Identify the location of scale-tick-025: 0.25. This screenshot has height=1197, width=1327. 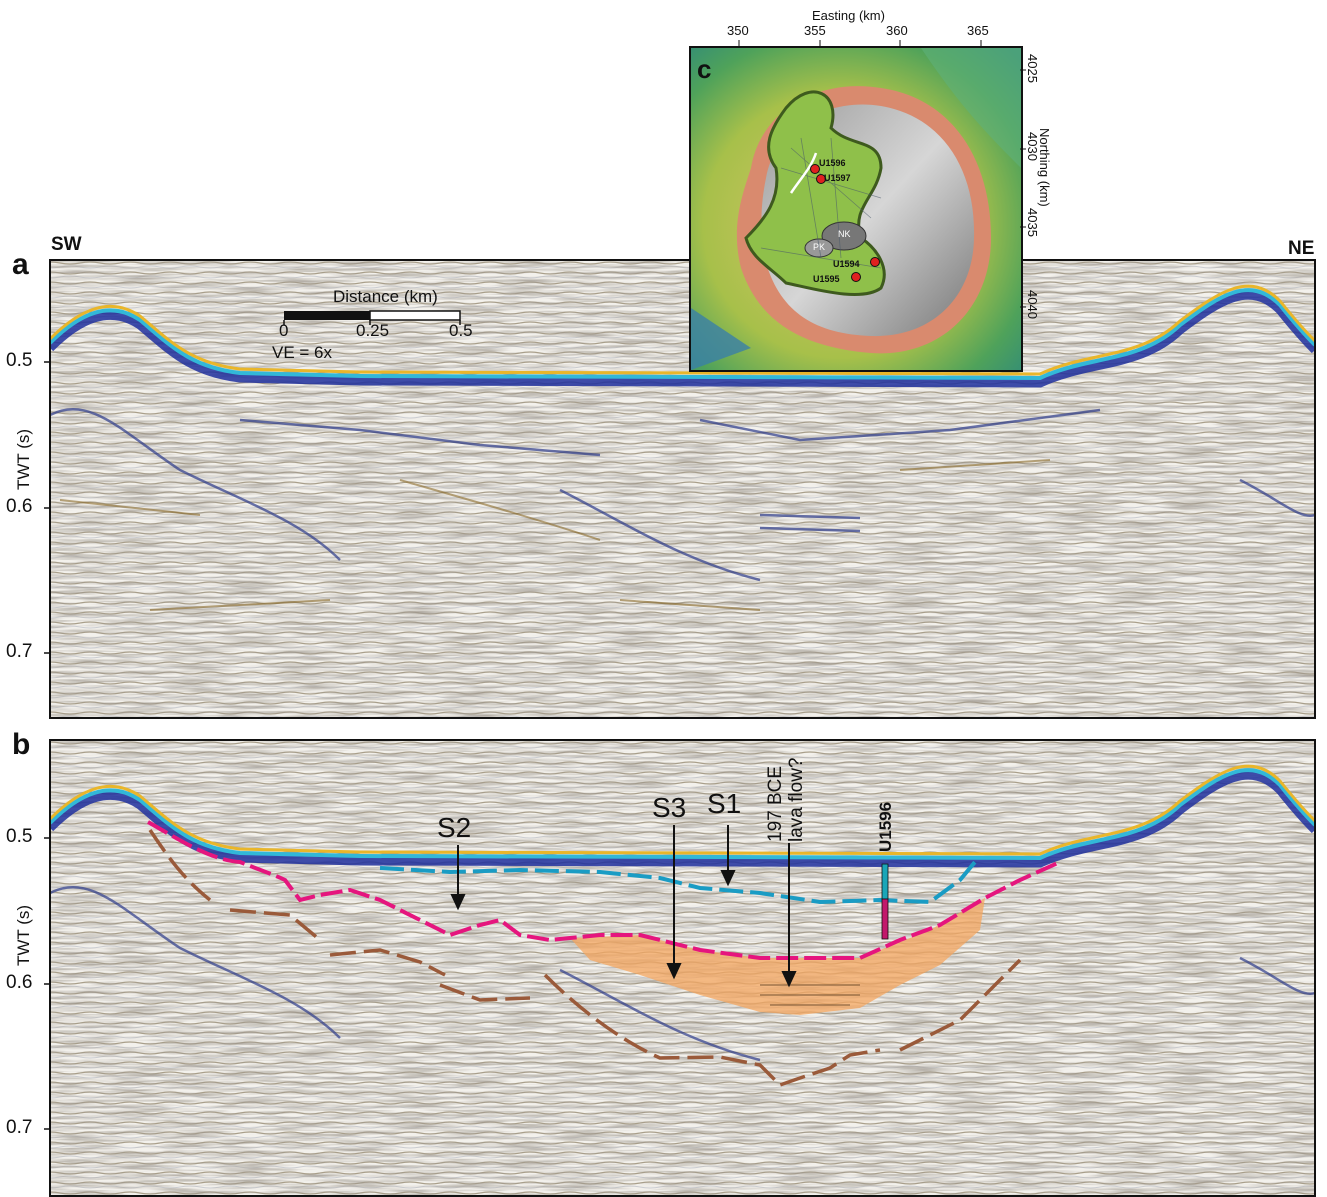
(373, 330).